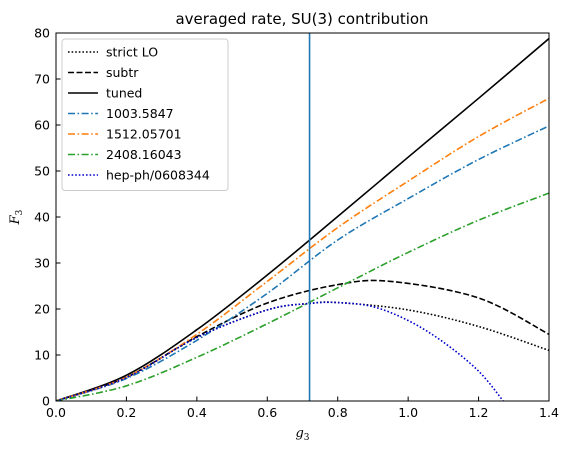 This screenshot has width=571, height=451. Describe the element at coordinates (132, 52) in the screenshot. I see `legend-label-0: strict LO` at that location.